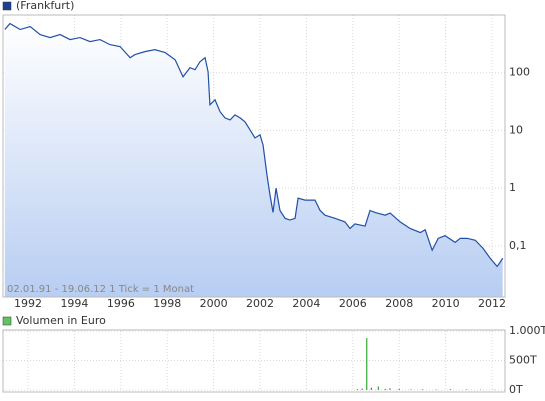 Image resolution: width=545 pixels, height=401 pixels. Describe the element at coordinates (516, 129) in the screenshot. I see `y-tick-label: 10` at that location.